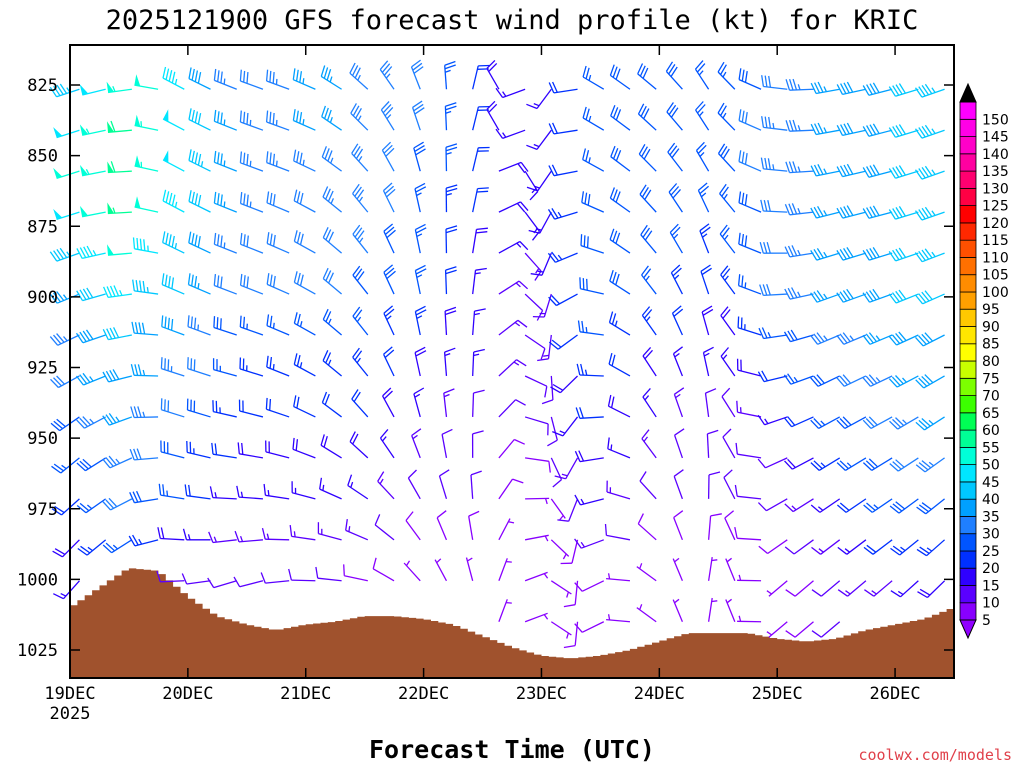 The height and width of the screenshot is (768, 1024). I want to click on x-axis-year-label: 2025, so click(70, 714).